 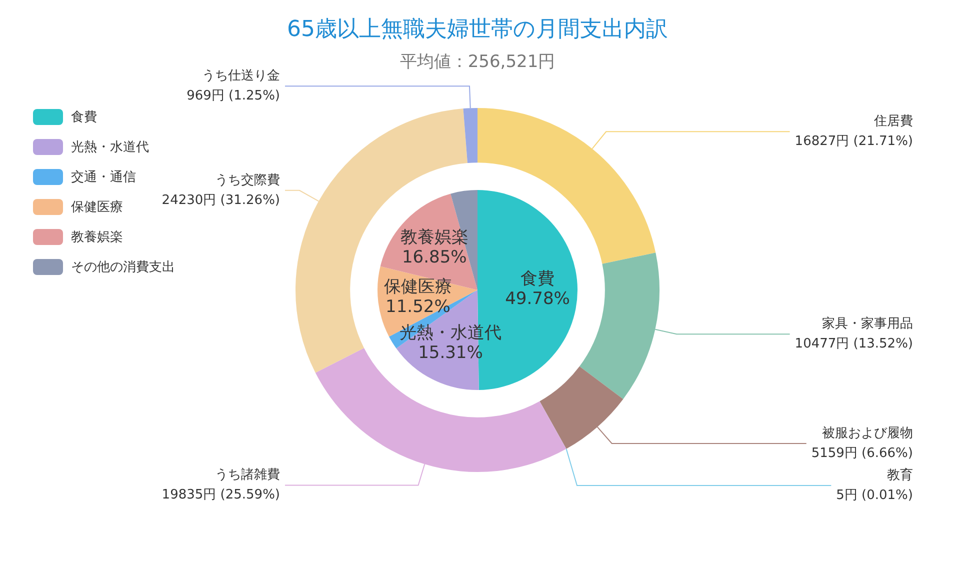 What do you see at coordinates (110, 147) in the screenshot?
I see `legend-label: 光熱・水道代` at bounding box center [110, 147].